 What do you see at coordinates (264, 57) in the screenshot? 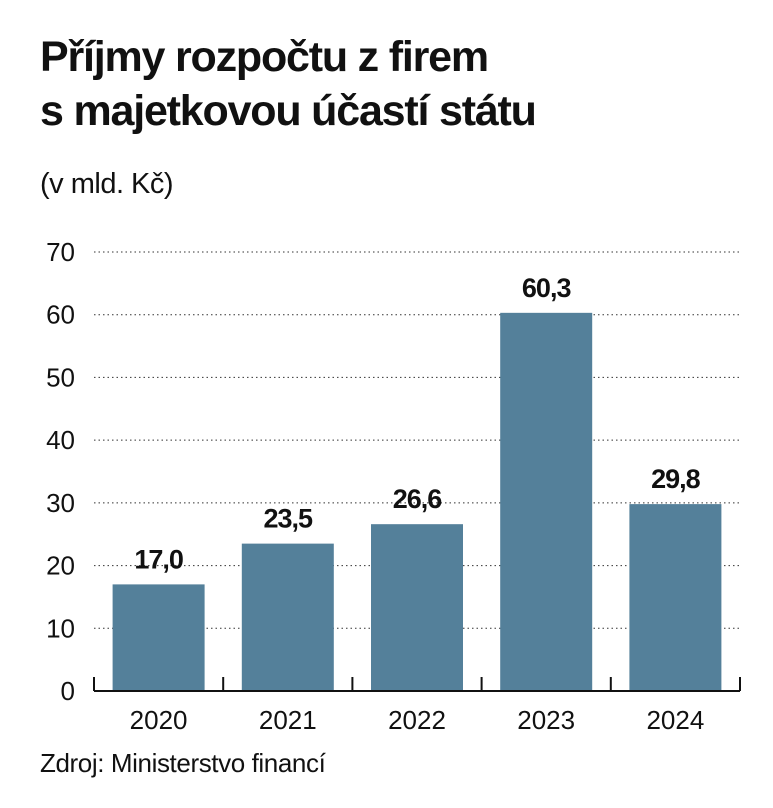
I see `title-line-1: Příjmy rozpočtu z firem` at bounding box center [264, 57].